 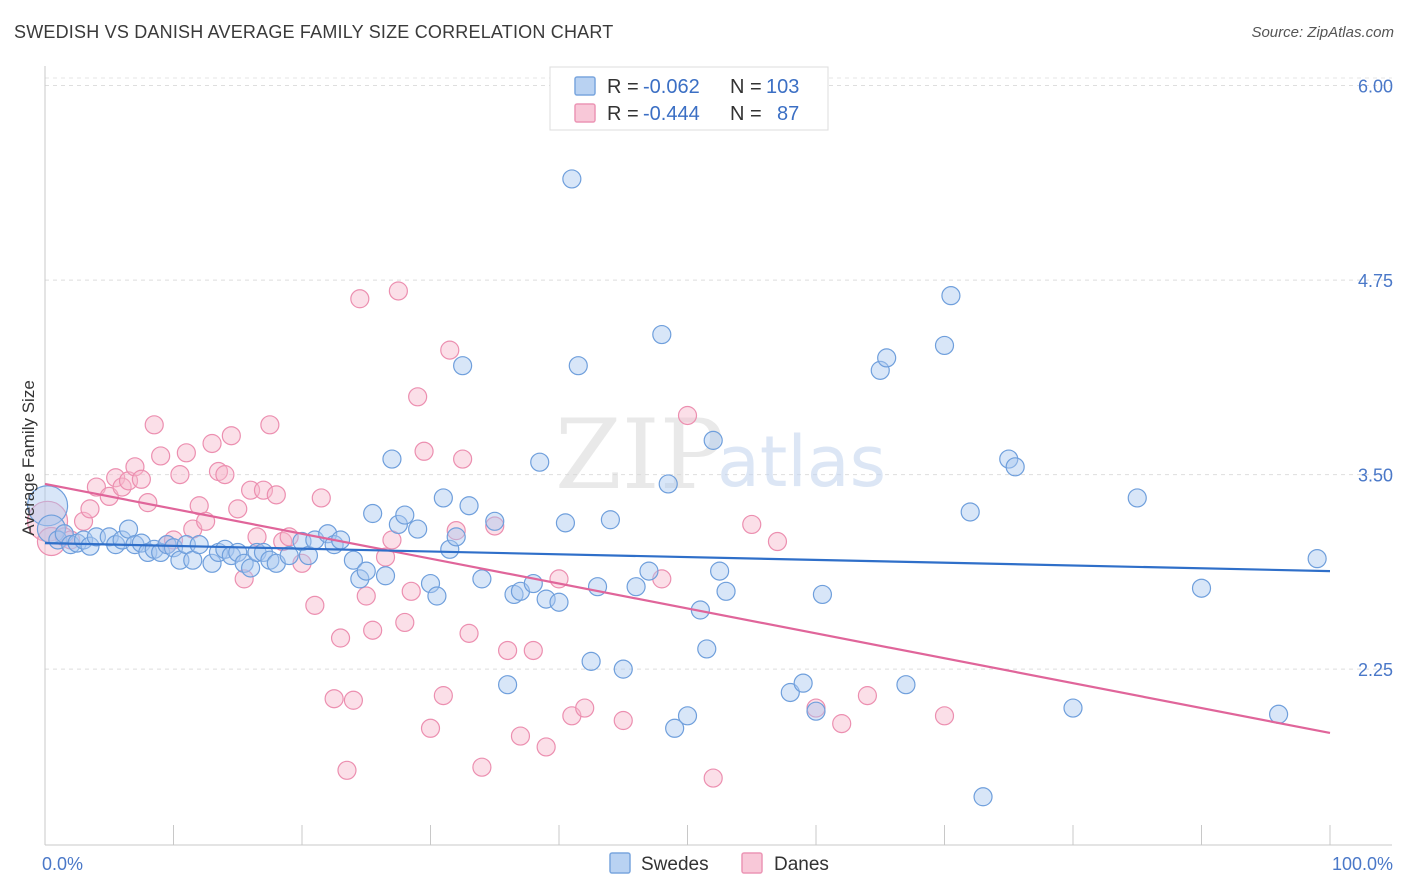 What do you see at coordinates (671, 114) in the screenshot?
I see `danes-r-value: -0.444` at bounding box center [671, 114].